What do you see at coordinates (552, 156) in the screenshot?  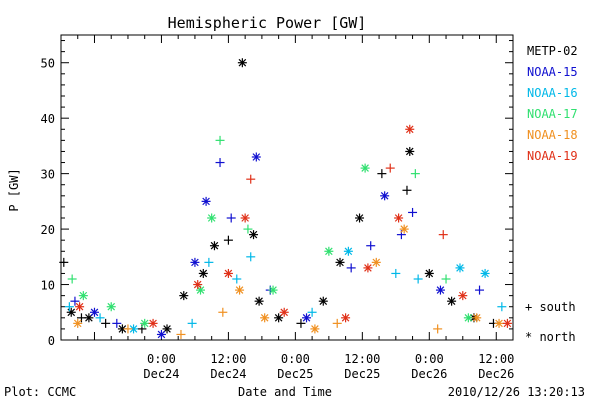 I see `legend-entry: NOAA-19` at bounding box center [552, 156].